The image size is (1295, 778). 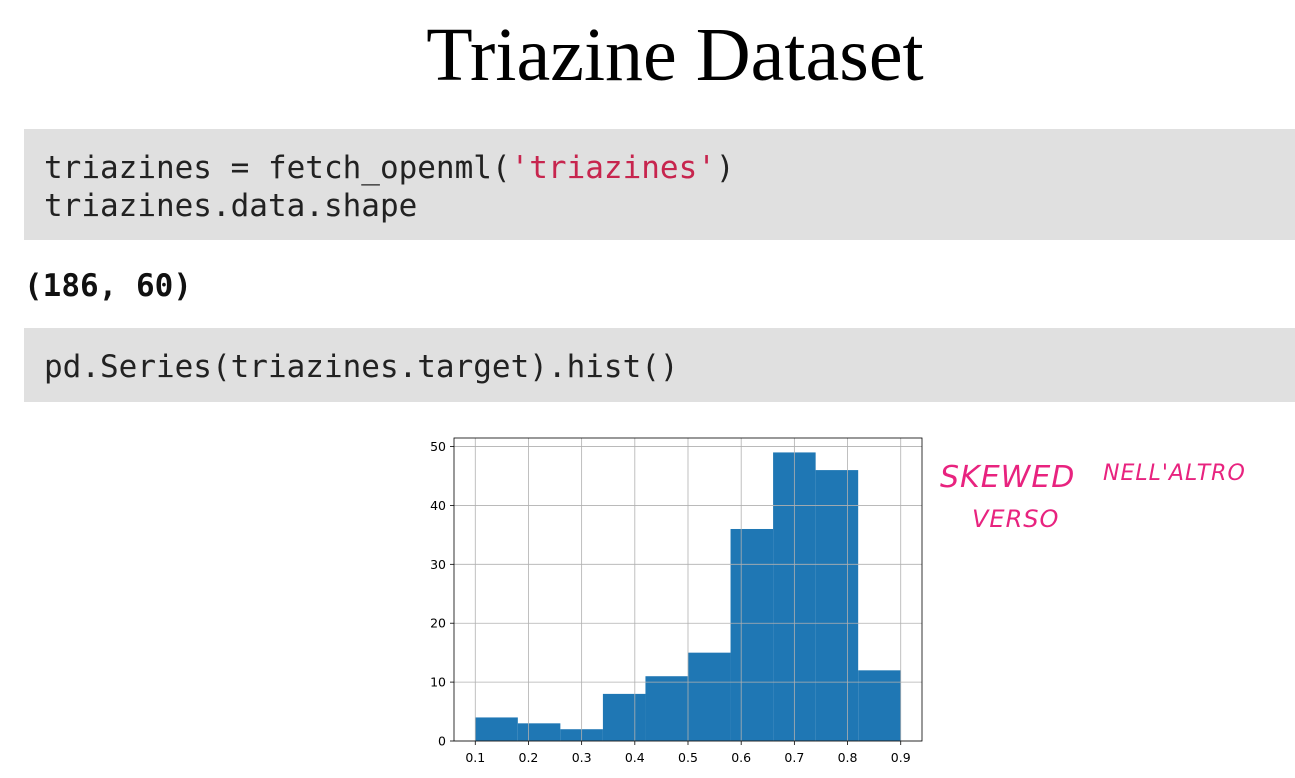 I want to click on code: triazines.data.shape, so click(x=230, y=206).